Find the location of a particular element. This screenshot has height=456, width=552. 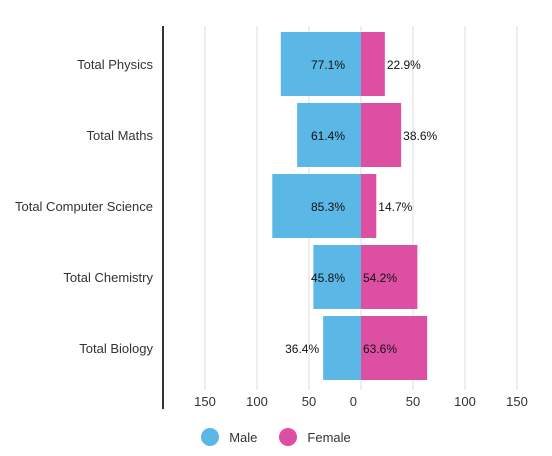

data-label-male: 61.4% is located at coordinates (328, 136).